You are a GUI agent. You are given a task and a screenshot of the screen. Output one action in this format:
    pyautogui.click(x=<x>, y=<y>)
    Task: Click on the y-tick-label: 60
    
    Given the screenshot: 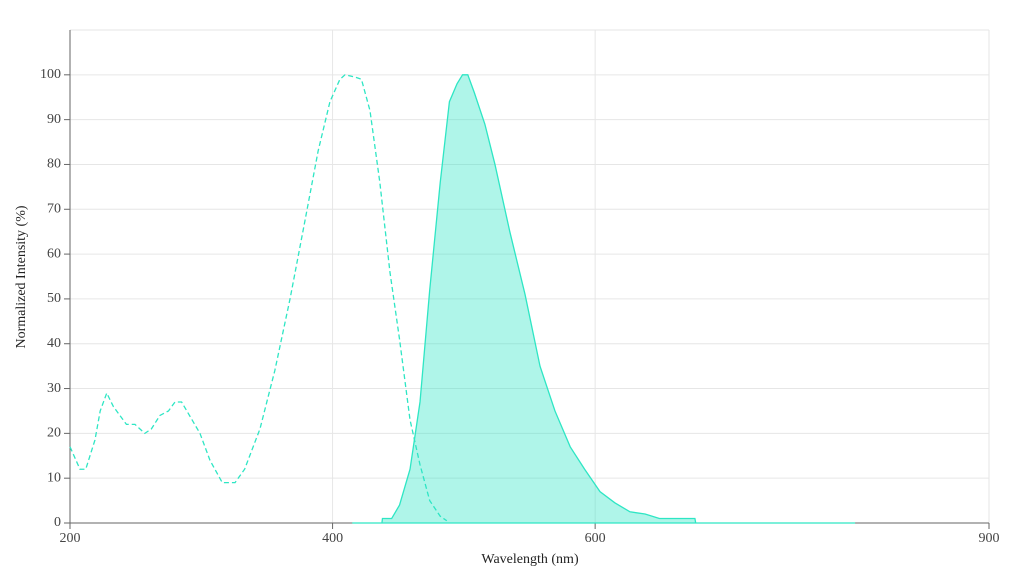 What is the action you would take?
    pyautogui.click(x=54, y=253)
    